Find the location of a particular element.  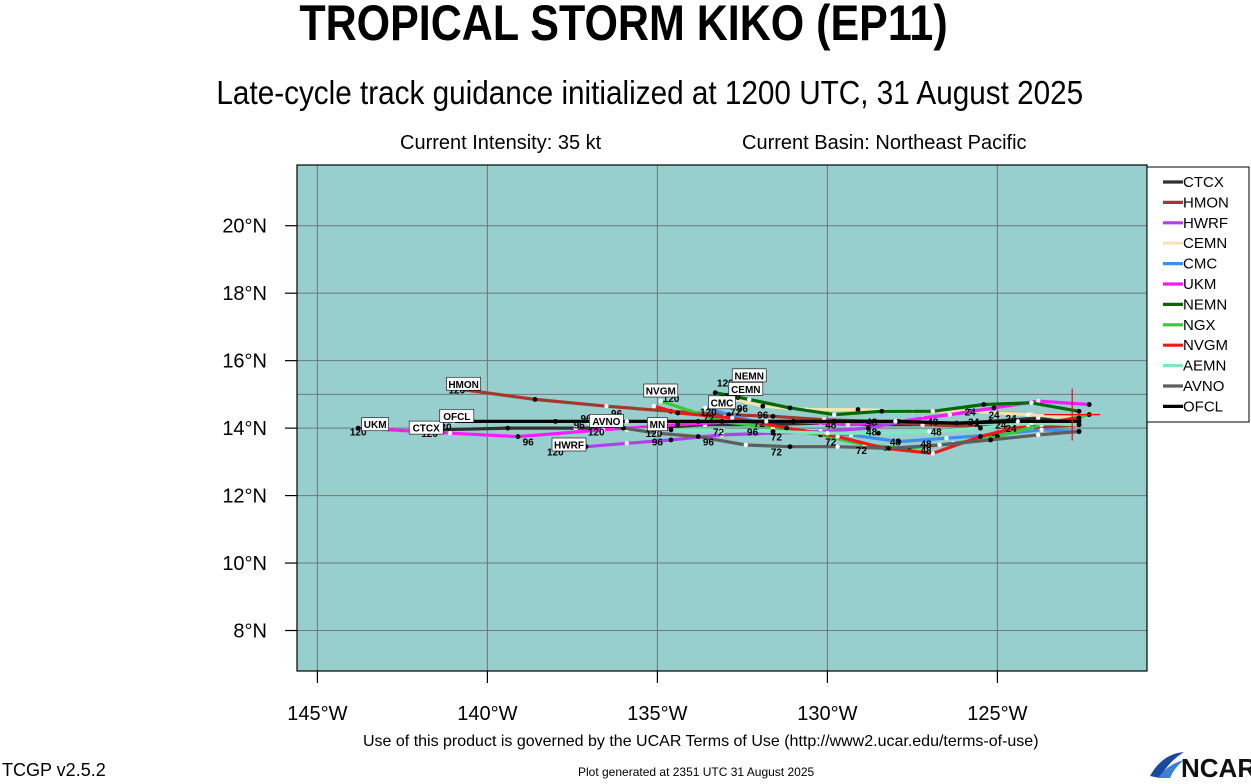

track-avno is located at coordinates (834, 435).